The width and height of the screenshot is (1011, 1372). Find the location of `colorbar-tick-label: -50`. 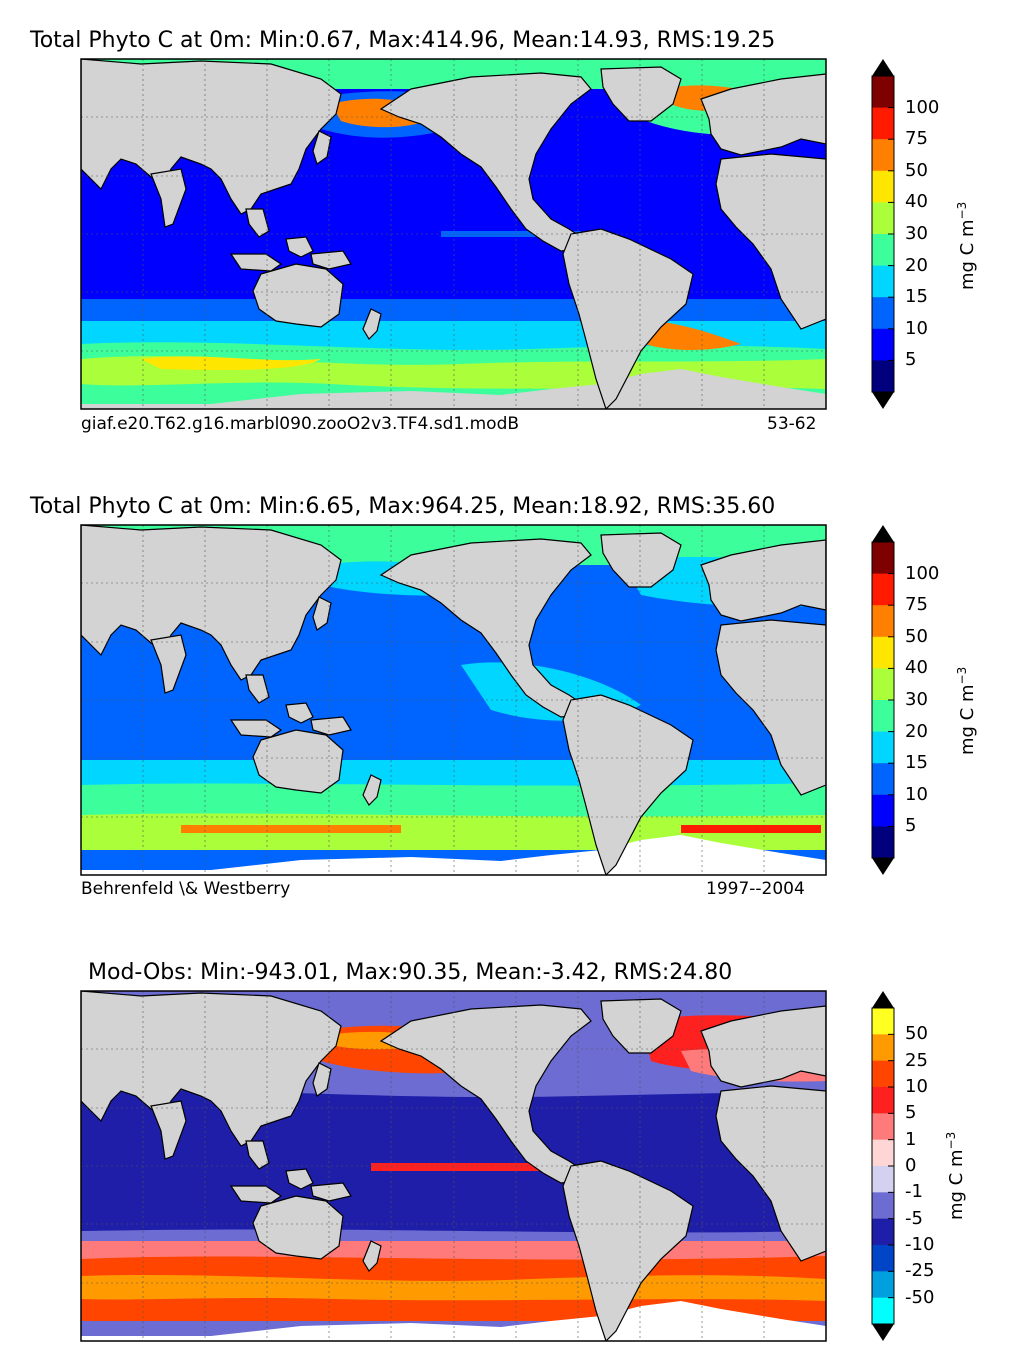

colorbar-tick-label: -50 is located at coordinates (920, 1297).